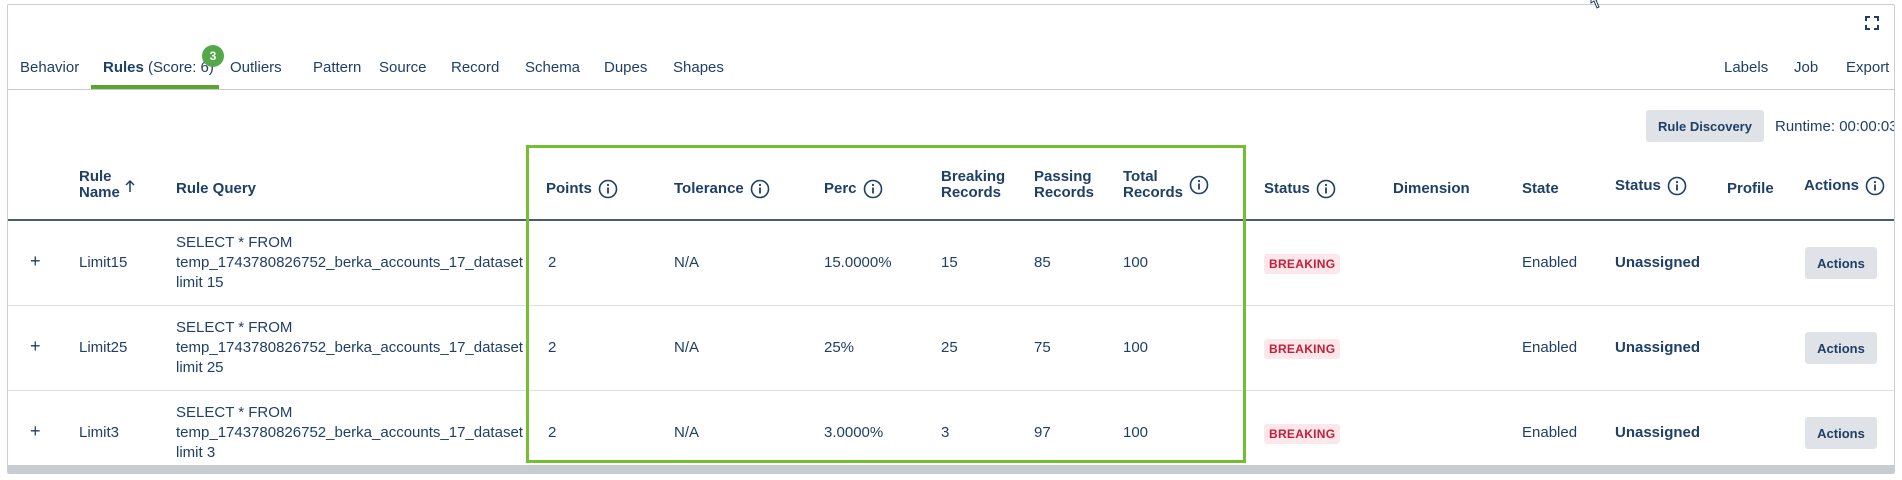 This screenshot has height=480, width=1902. What do you see at coordinates (1540, 188) in the screenshot?
I see `col-state: State` at bounding box center [1540, 188].